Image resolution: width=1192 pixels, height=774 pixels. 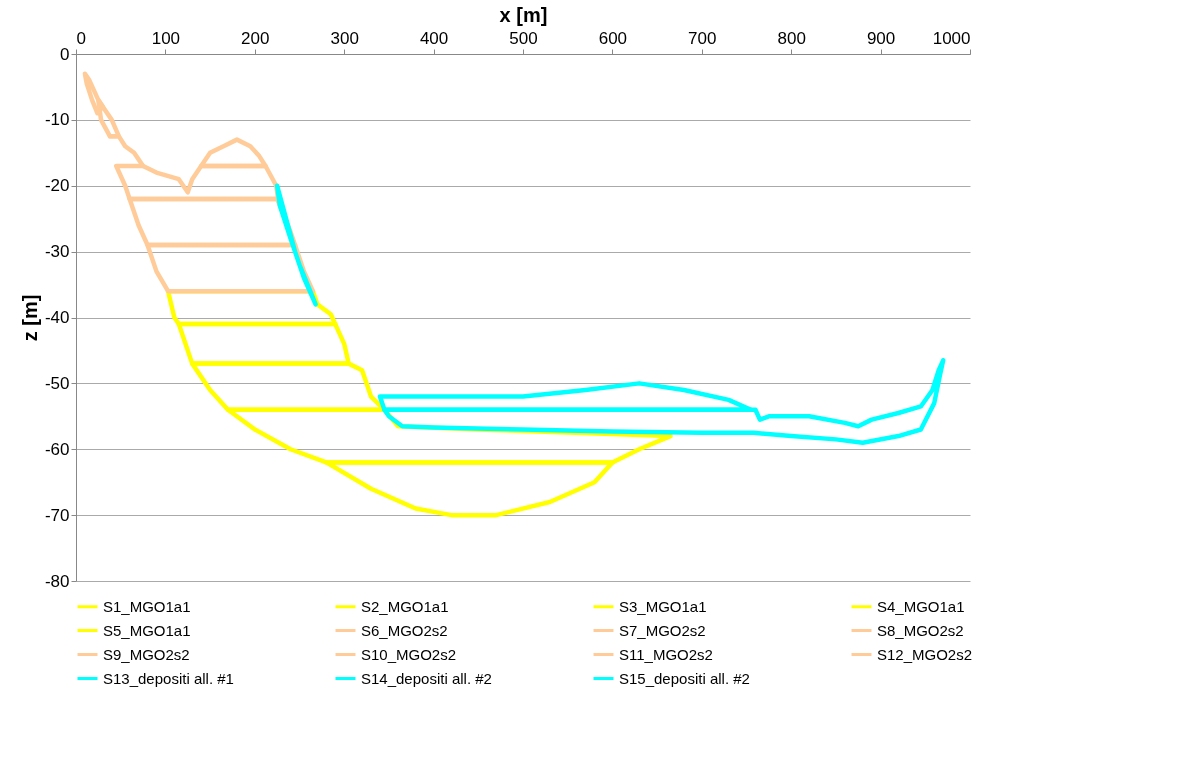 I want to click on legend-label: S9_MGO2s2, so click(x=146, y=654).